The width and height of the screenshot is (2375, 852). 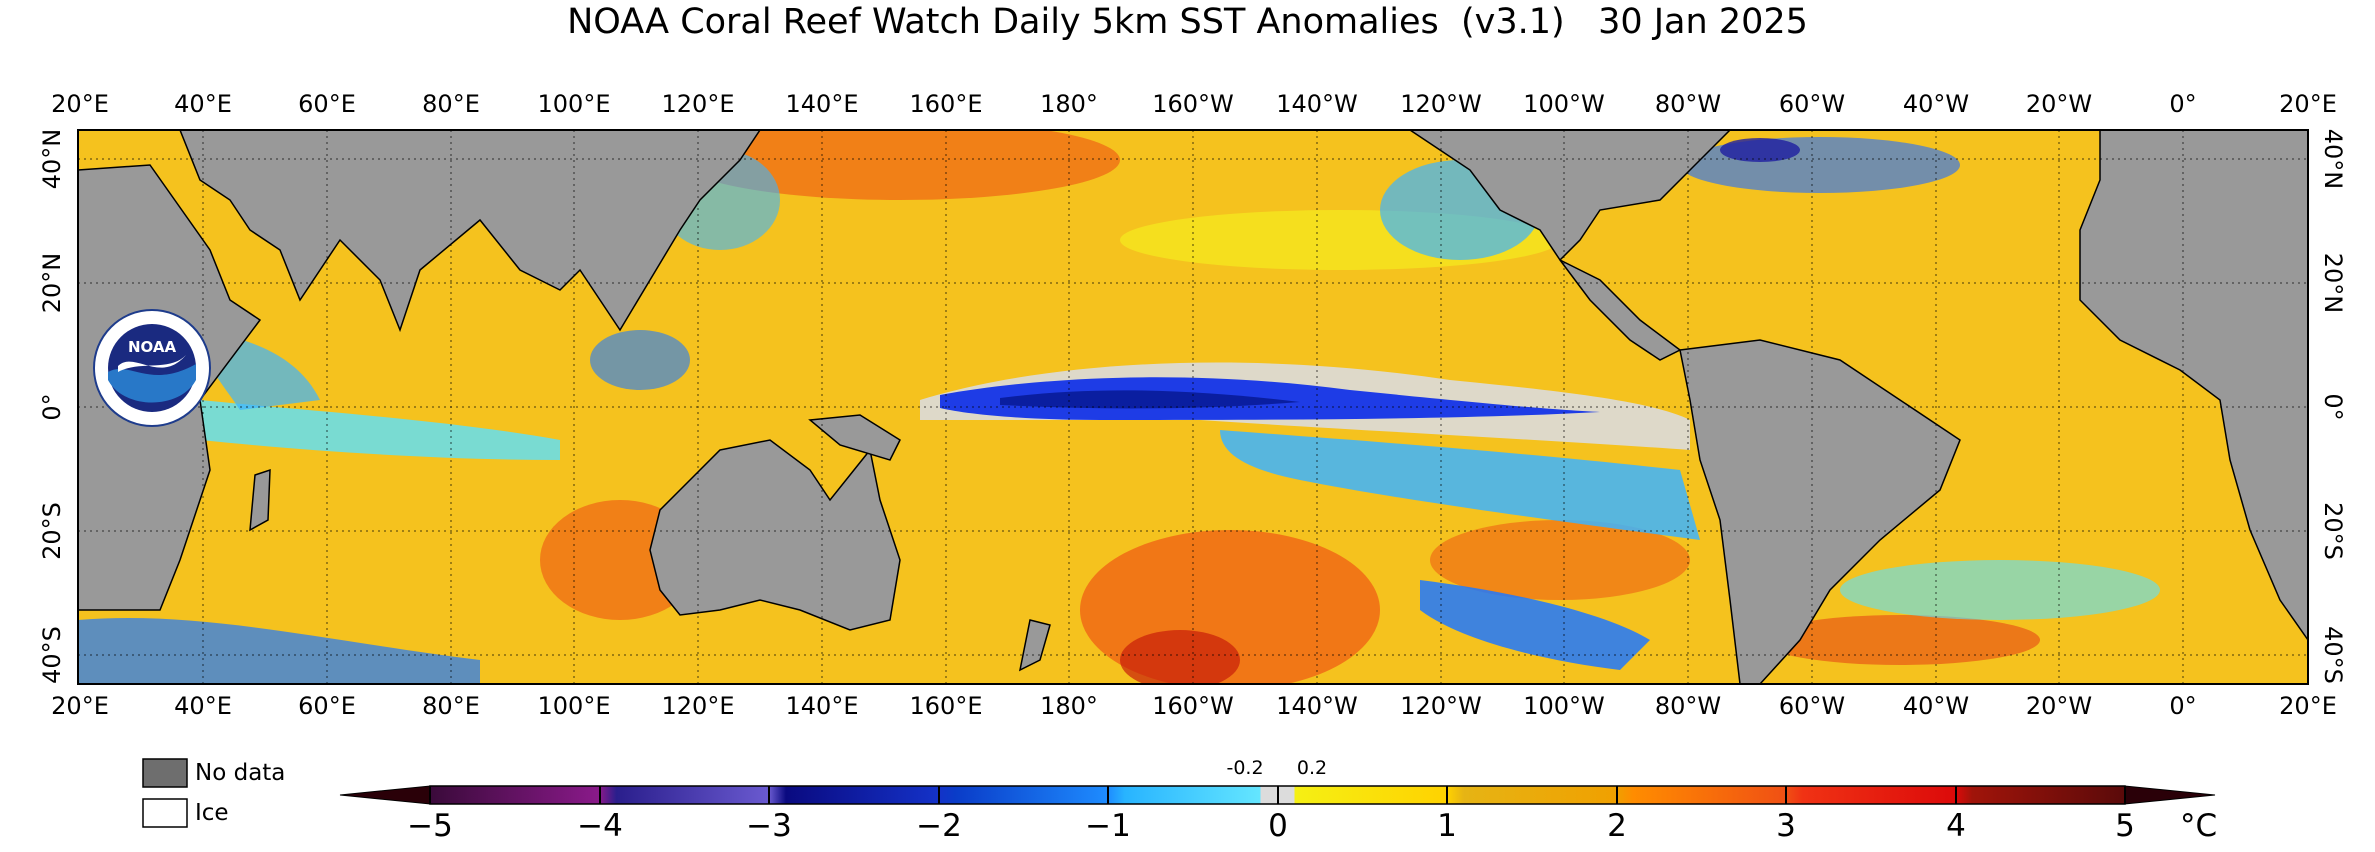 I want to click on colorbar-tick-label: −5, so click(x=430, y=826).